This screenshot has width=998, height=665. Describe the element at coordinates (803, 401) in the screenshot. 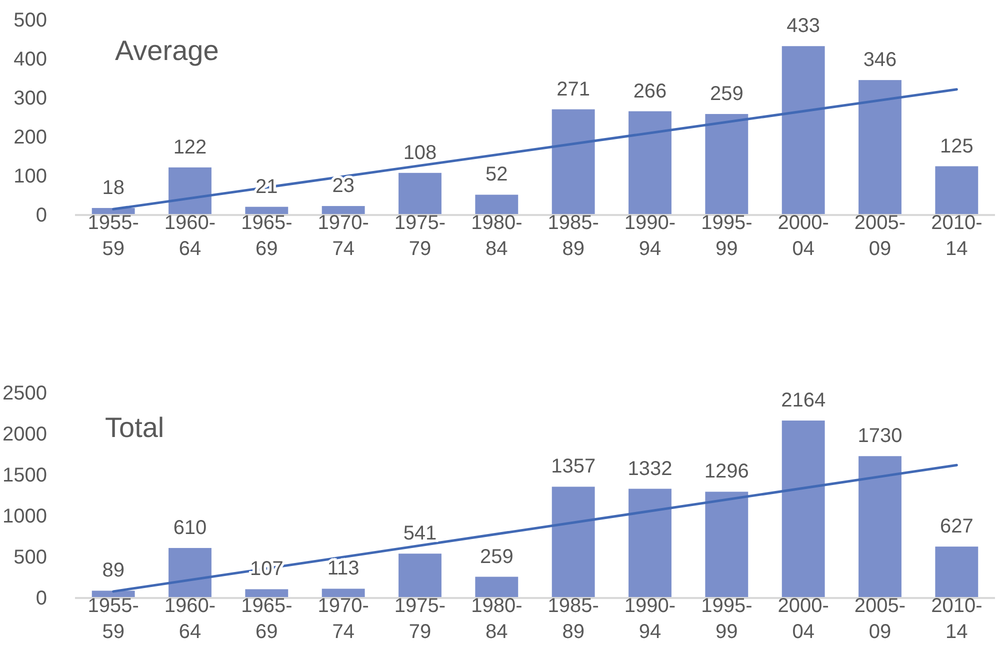

I see `data-label: 2164` at that location.